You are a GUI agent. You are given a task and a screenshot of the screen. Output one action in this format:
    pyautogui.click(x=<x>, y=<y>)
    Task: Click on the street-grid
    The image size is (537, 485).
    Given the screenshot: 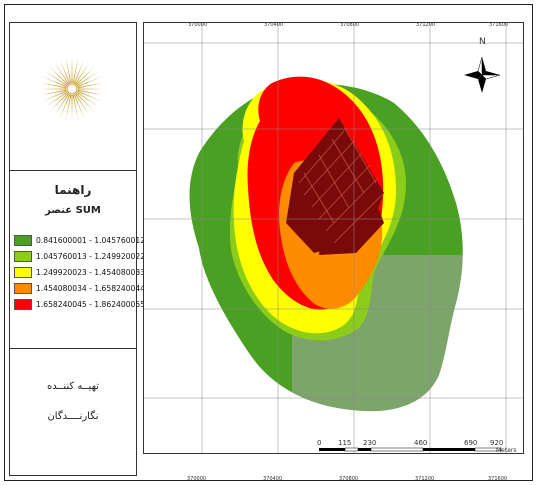 What is the action you would take?
    pyautogui.click(x=341, y=185)
    